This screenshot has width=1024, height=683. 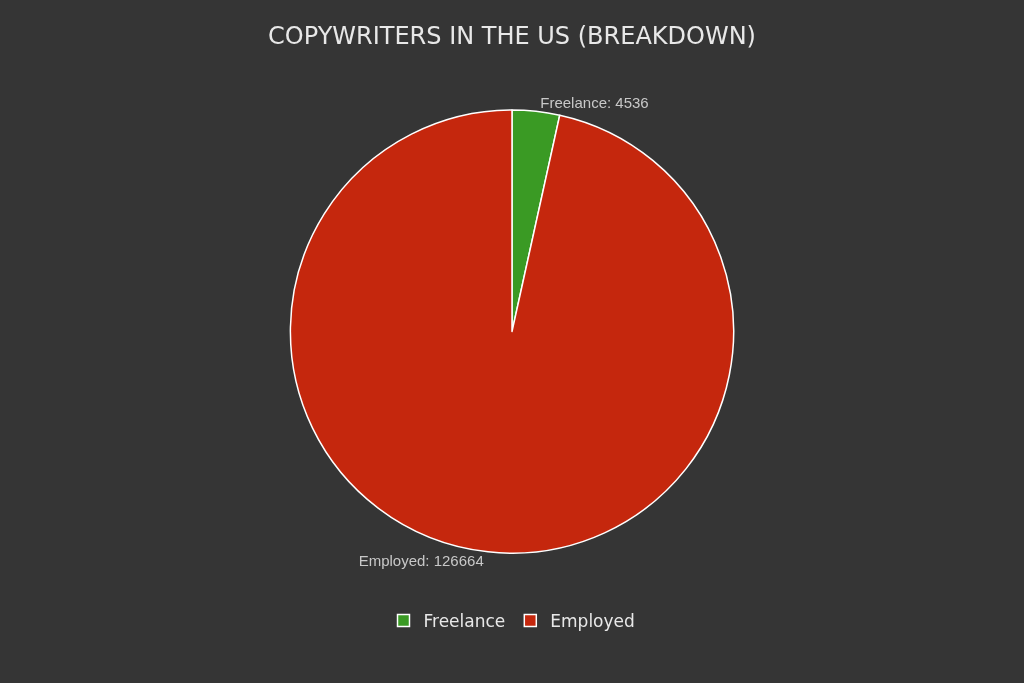 What do you see at coordinates (512, 36) in the screenshot?
I see `chart-title: COPYWRITERS IN THE US (BREAKDOWN)` at bounding box center [512, 36].